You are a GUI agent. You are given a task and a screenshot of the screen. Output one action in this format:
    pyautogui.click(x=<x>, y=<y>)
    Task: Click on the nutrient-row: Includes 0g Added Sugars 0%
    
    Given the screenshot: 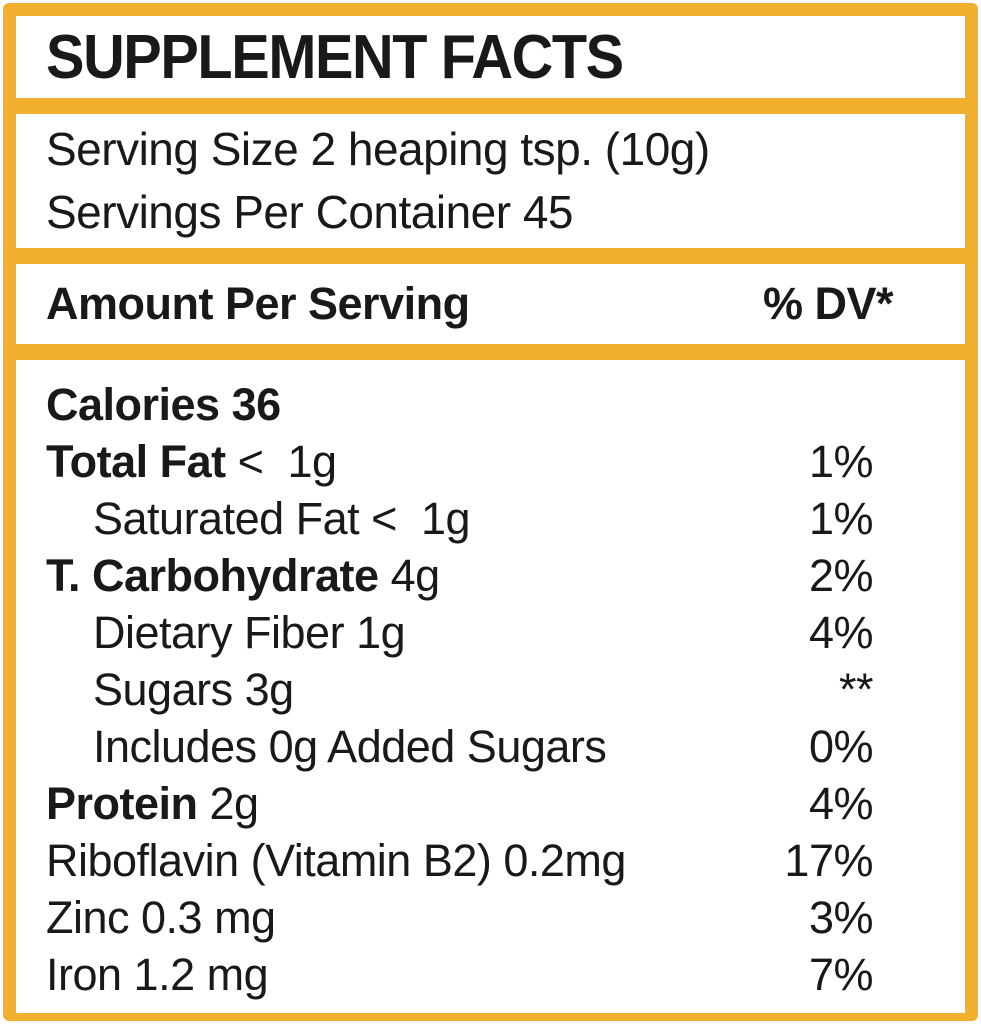 What is the action you would take?
    pyautogui.click(x=460, y=746)
    